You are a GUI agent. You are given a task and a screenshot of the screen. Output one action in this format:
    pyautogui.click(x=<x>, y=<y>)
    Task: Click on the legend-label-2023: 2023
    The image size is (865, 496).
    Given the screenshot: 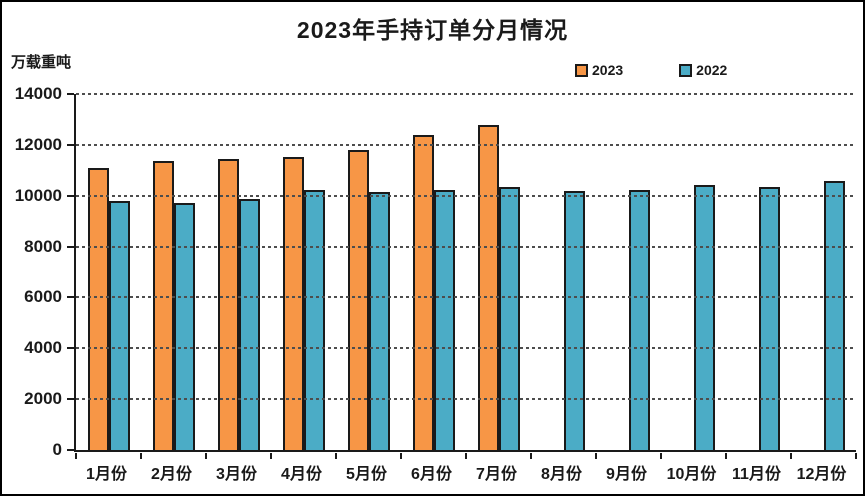 What is the action you would take?
    pyautogui.click(x=608, y=70)
    